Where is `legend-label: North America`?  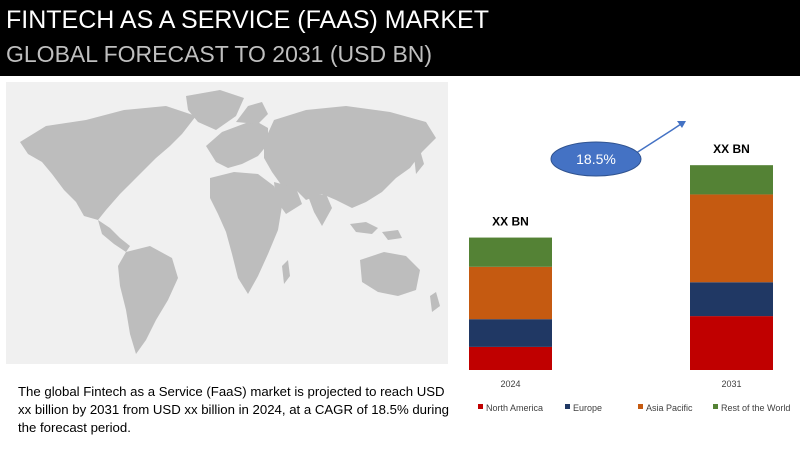
legend-label: North America is located at coordinates (514, 408).